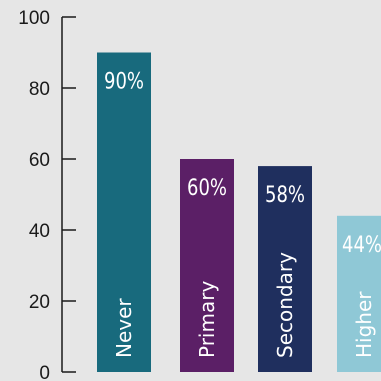 The height and width of the screenshot is (381, 381). I want to click on bar-value-label: 60%, so click(207, 188).